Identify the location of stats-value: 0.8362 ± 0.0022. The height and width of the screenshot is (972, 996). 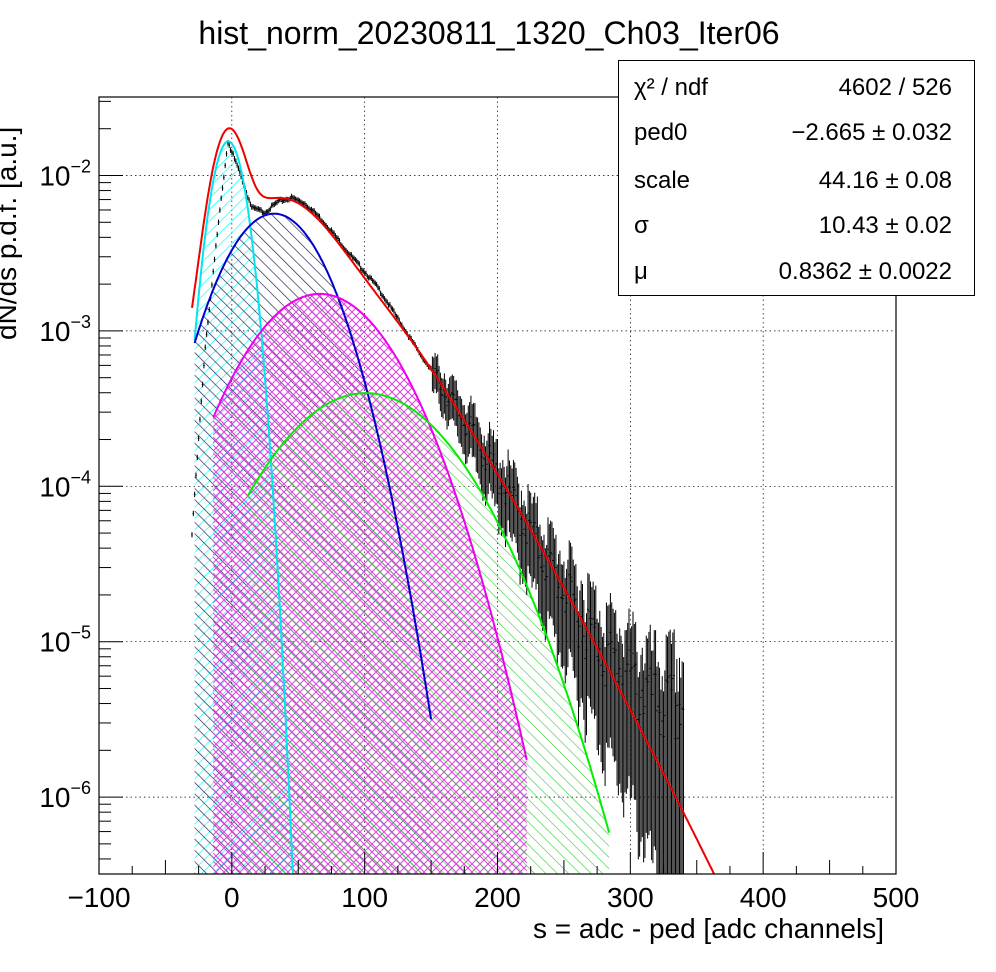
(865, 271).